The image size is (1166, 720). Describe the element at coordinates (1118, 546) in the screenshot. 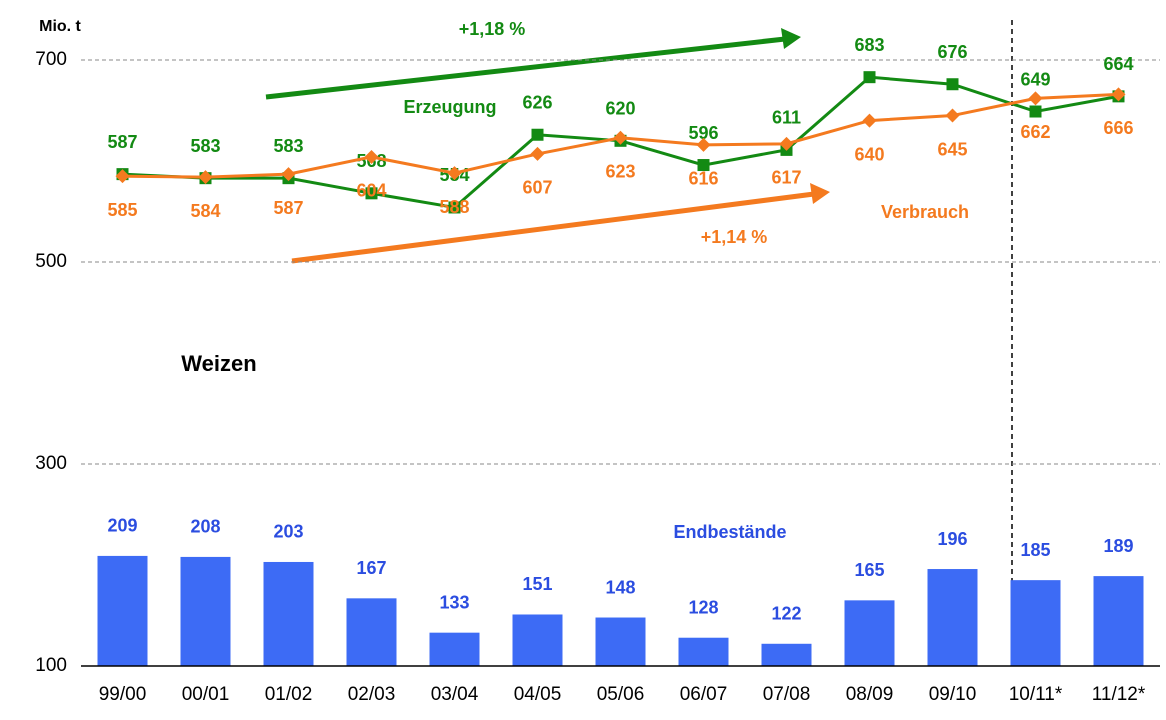

I see `data-label: 189` at that location.